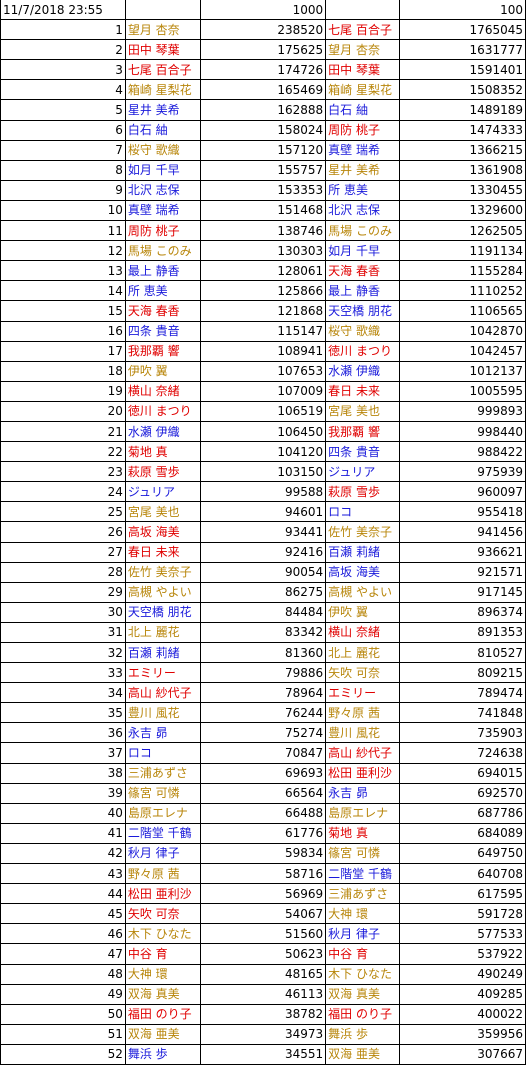 Image resolution: width=526 pixels, height=1065 pixels. What do you see at coordinates (163, 251) in the screenshot?
I see `name-1000-cell: 馬場 このみ` at bounding box center [163, 251].